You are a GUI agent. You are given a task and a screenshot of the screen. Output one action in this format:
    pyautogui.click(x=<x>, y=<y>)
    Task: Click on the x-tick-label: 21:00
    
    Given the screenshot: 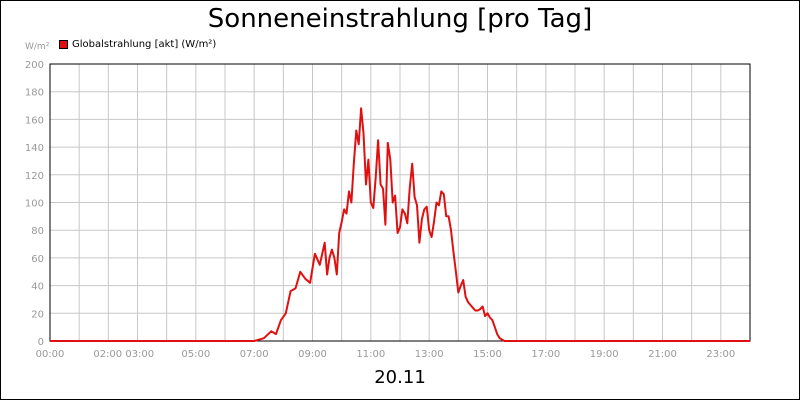 What is the action you would take?
    pyautogui.click(x=662, y=354)
    